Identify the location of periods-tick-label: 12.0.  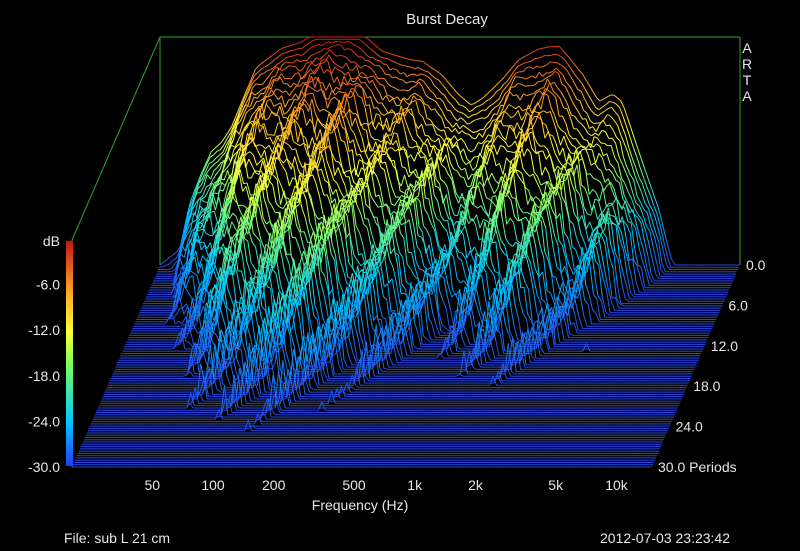
(724, 346).